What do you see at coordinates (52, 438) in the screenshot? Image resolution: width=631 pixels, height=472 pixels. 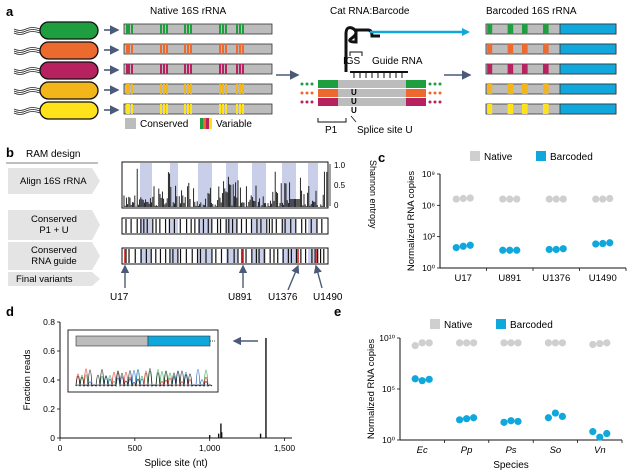 I see `y-tick-label: 0` at bounding box center [52, 438].